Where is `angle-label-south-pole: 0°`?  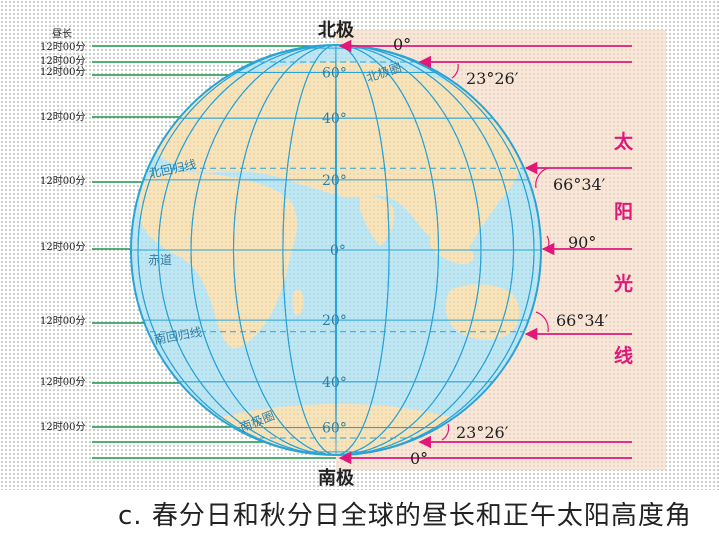 angle-label-south-pole: 0° is located at coordinates (419, 458).